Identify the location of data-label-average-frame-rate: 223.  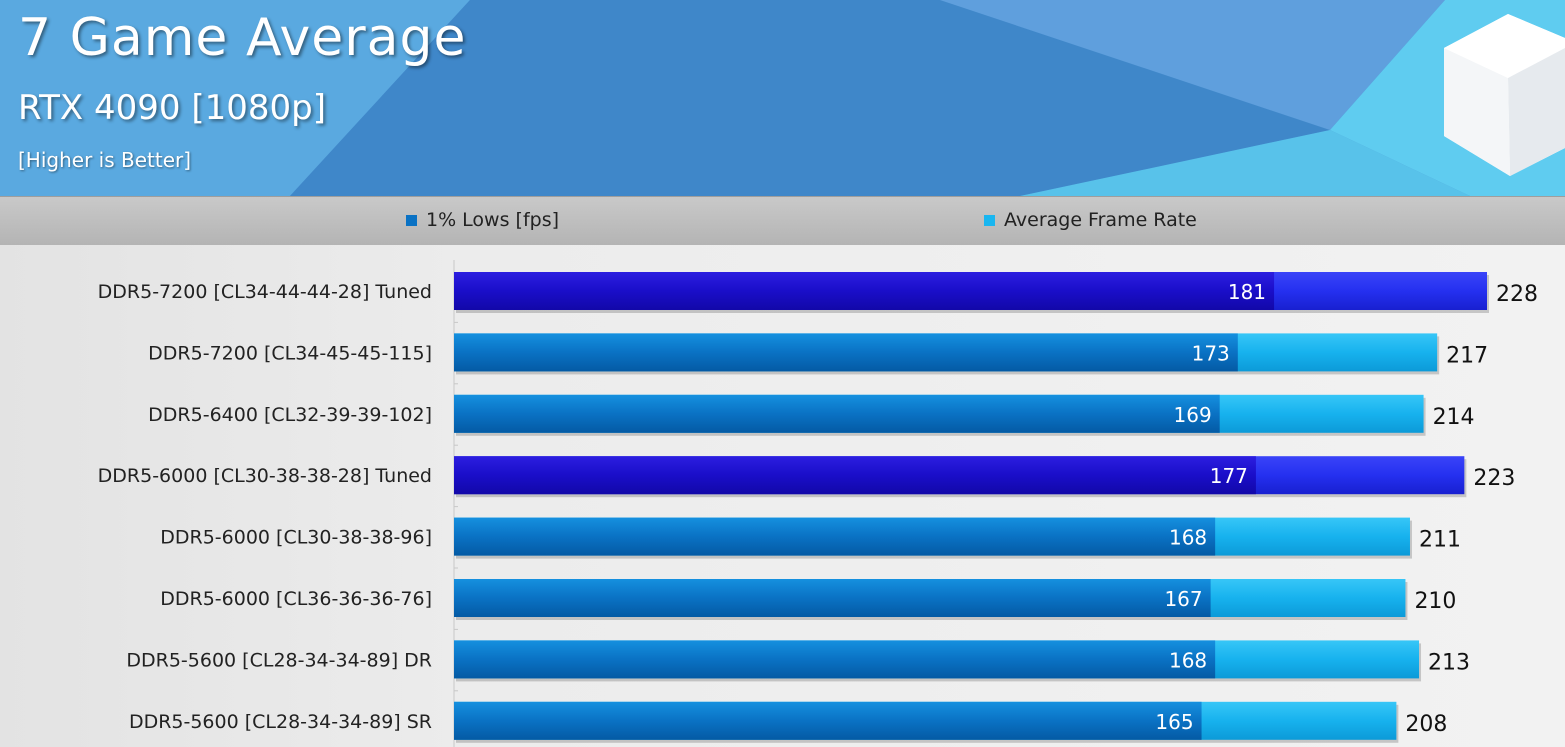
(1494, 478).